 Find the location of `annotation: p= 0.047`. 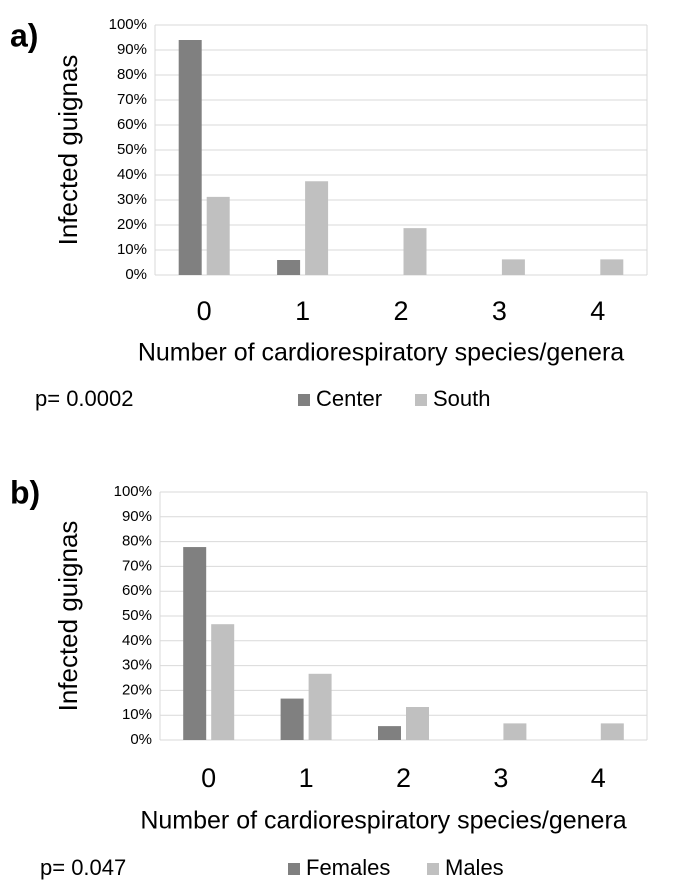

annotation: p= 0.047 is located at coordinates (83, 867).